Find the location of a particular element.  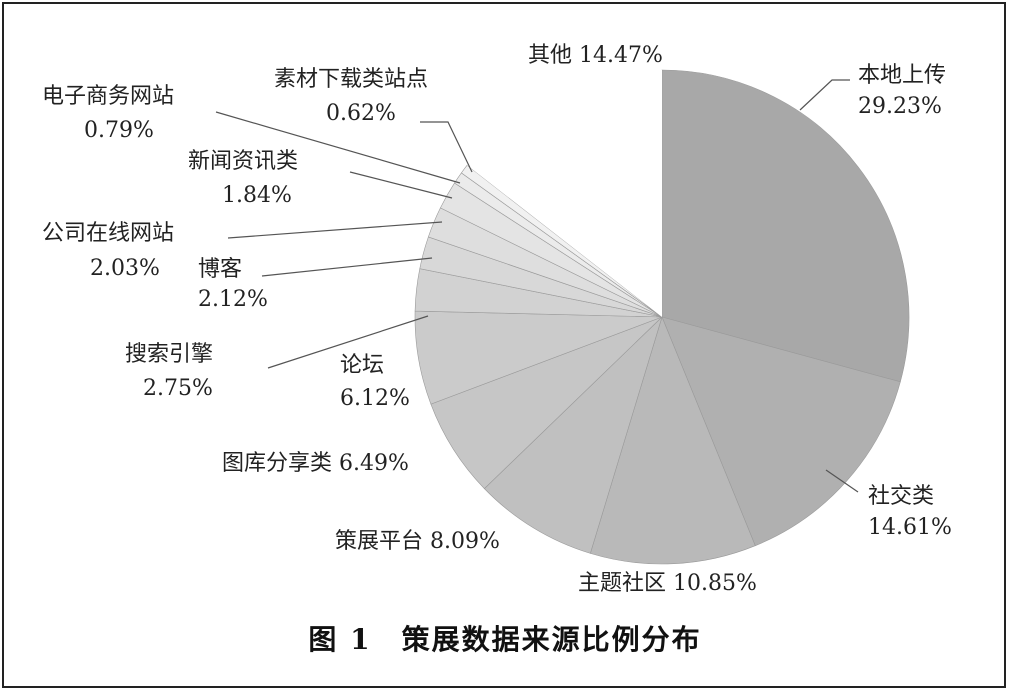

slice-value: 6.12% is located at coordinates (375, 398).